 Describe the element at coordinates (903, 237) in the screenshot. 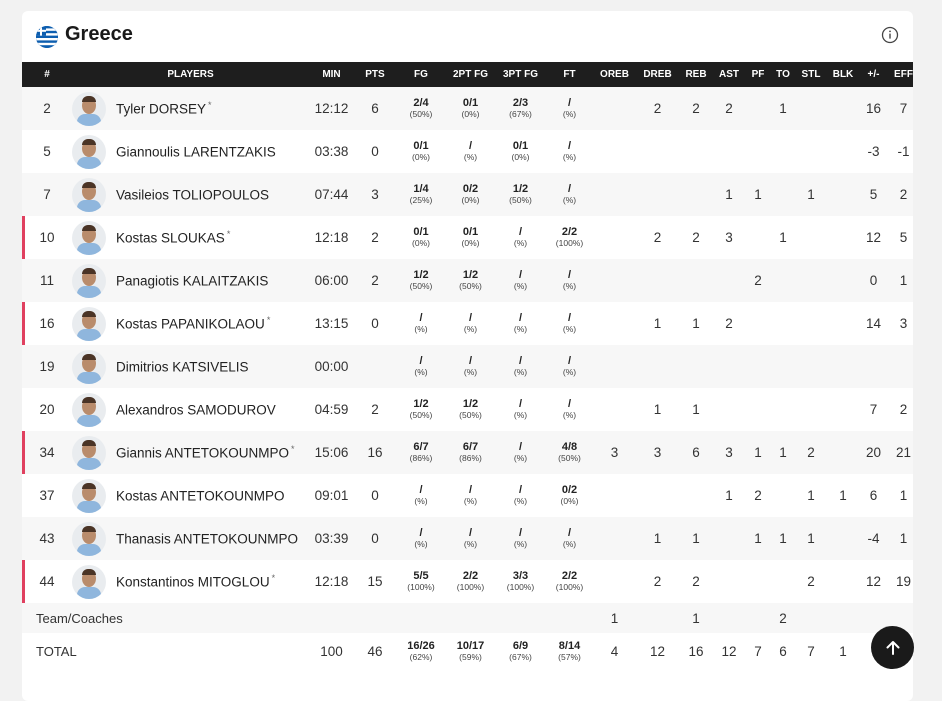

I see `stat-eff: 5` at that location.